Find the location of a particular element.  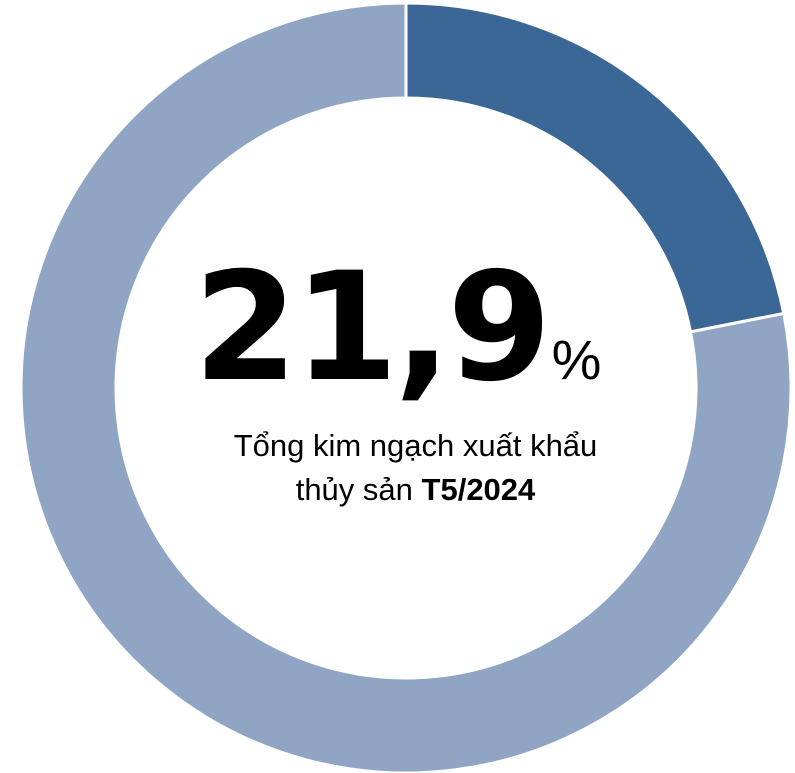

center-value-number: 21,9 is located at coordinates (372, 328).